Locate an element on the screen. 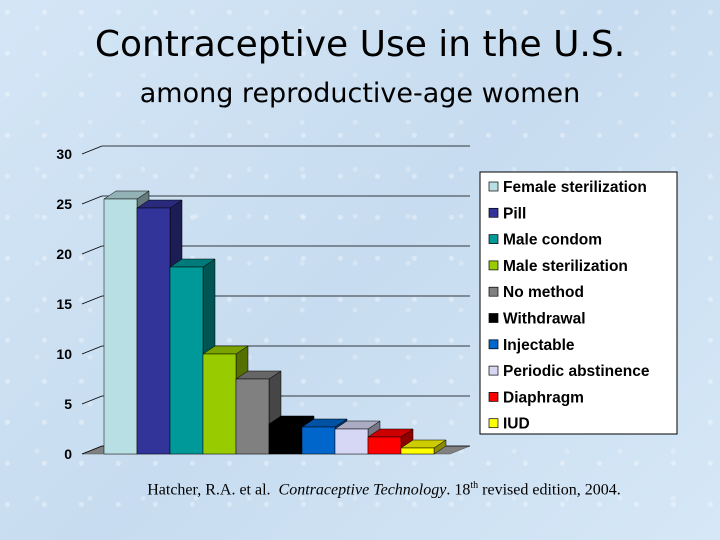  legend-label: Injectable is located at coordinates (539, 345).